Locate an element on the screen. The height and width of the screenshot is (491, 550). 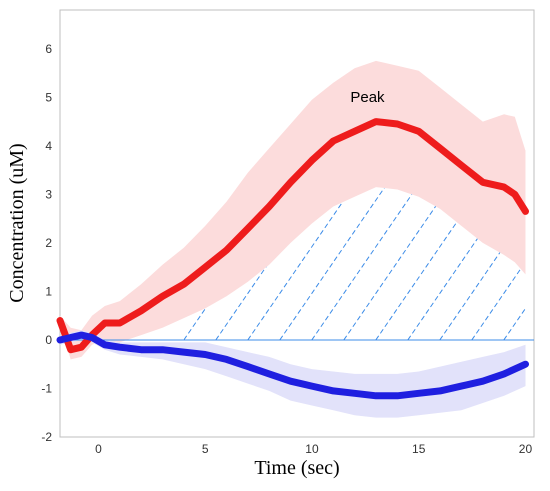
peak-annotation: Peak is located at coordinates (367, 97).